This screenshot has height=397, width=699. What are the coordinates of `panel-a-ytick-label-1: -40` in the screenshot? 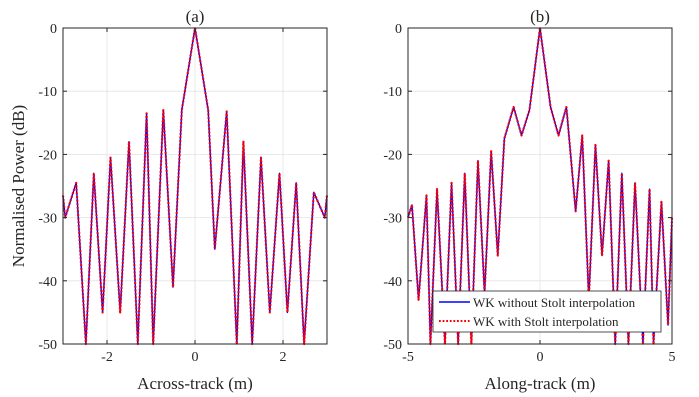 It's located at (47, 282).